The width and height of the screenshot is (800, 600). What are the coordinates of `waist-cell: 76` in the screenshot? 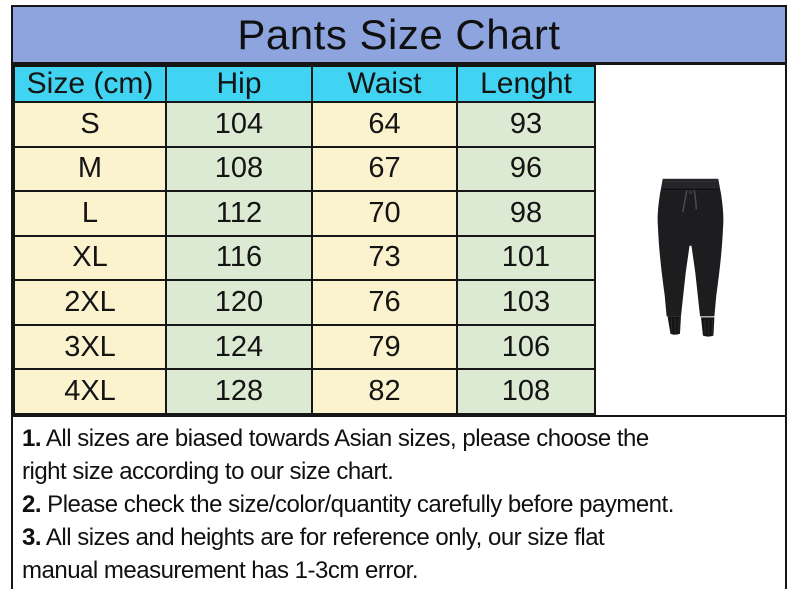 It's located at (384, 302).